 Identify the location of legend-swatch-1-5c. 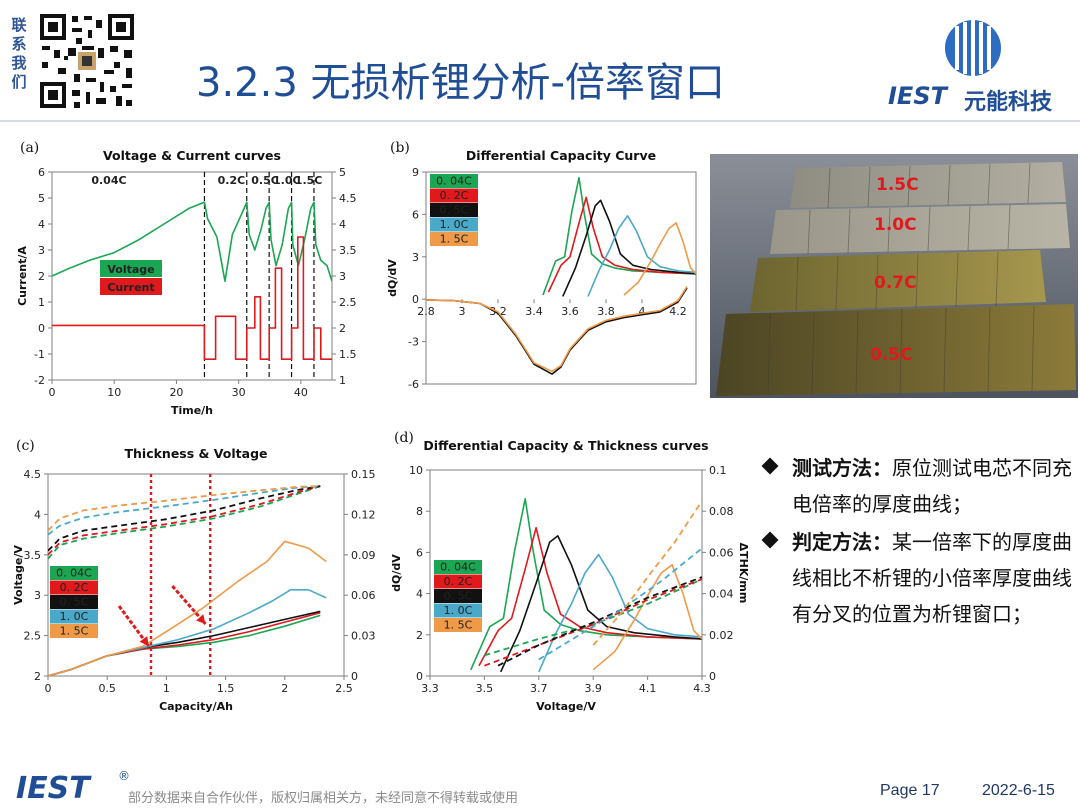
(458, 625).